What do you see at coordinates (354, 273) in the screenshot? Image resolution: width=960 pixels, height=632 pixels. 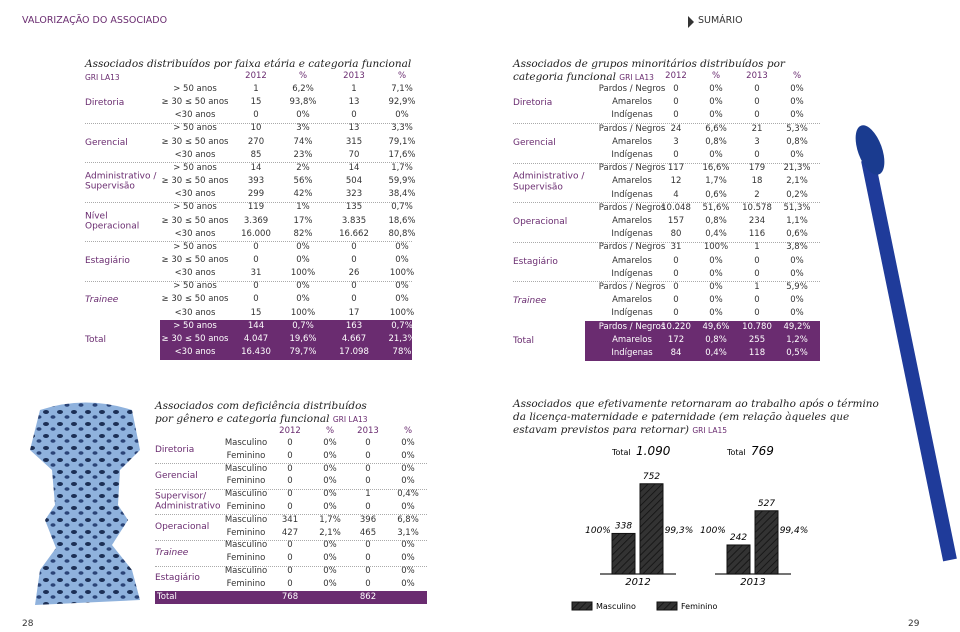 I see `cell-value: 26` at bounding box center [354, 273].